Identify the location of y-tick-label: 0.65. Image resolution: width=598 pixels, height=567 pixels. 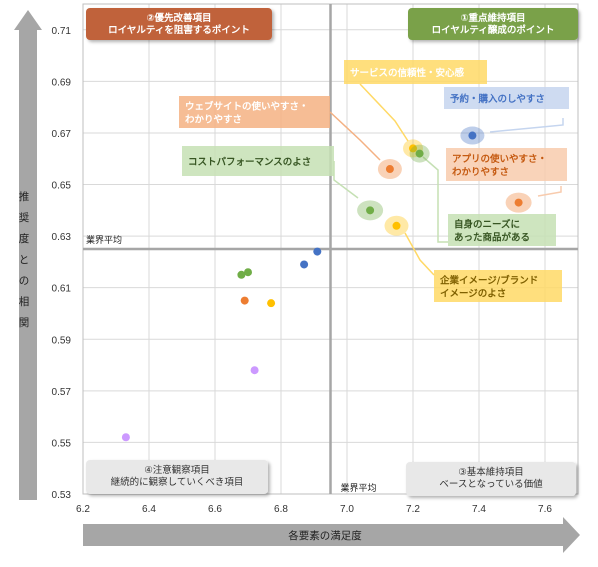
(62, 186).